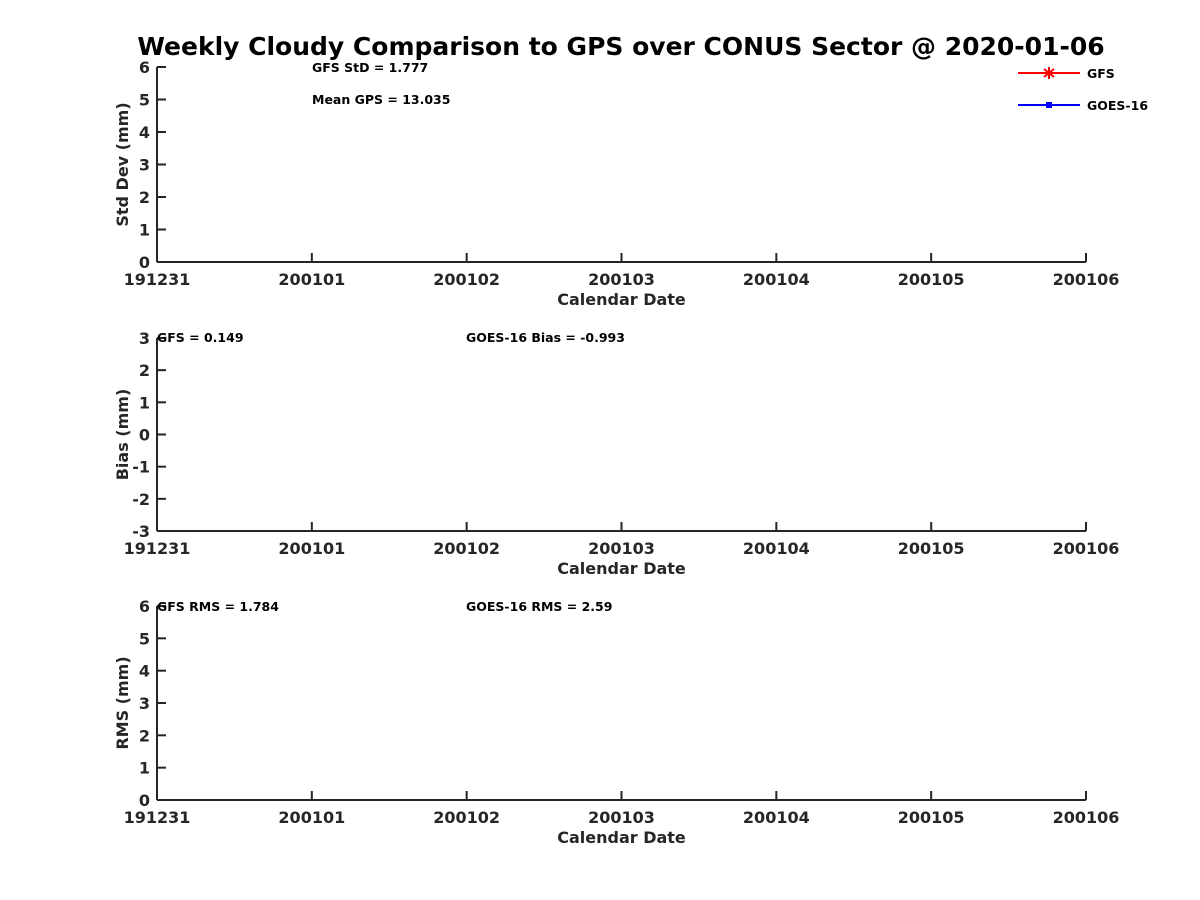  Describe the element at coordinates (122, 702) in the screenshot. I see `y-axis-title: RMS (mm)` at that location.